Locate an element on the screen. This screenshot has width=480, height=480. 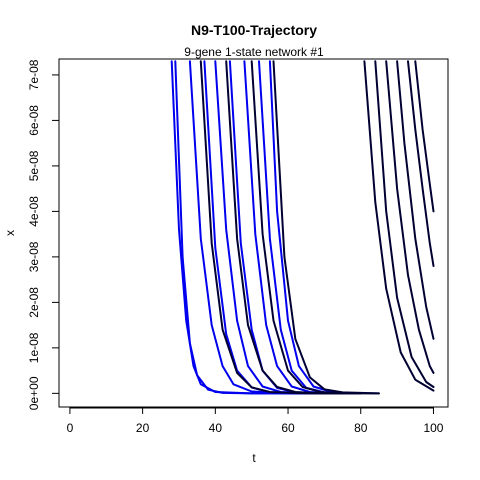
x-tick-label: 80 is located at coordinates (361, 428).